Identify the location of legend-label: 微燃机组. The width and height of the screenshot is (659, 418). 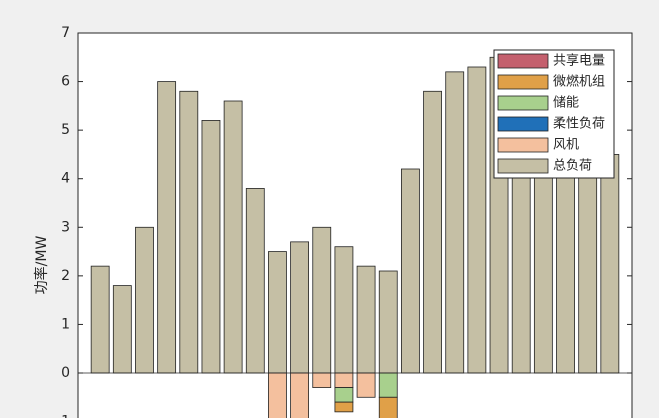
(579, 82).